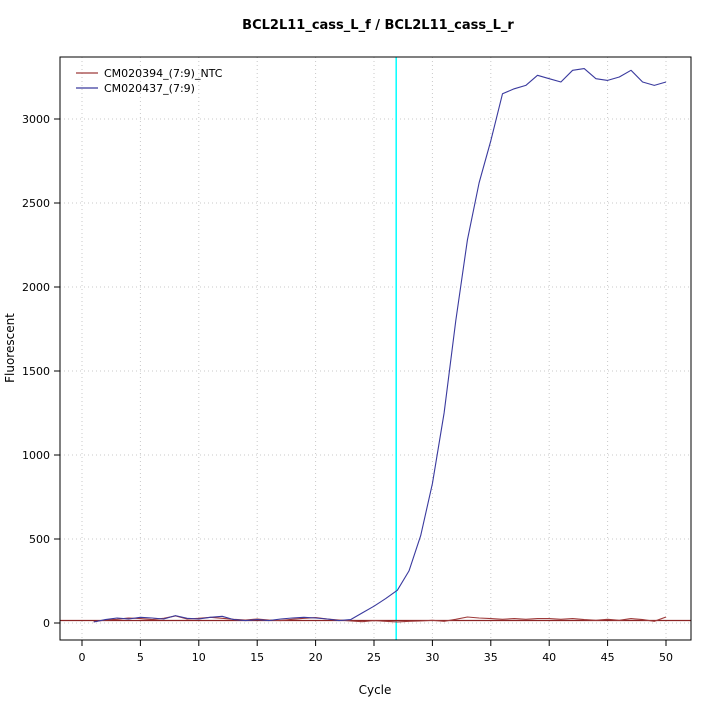 Image resolution: width=720 pixels, height=720 pixels. What do you see at coordinates (316, 657) in the screenshot?
I see `x-tick-label: 20` at bounding box center [316, 657].